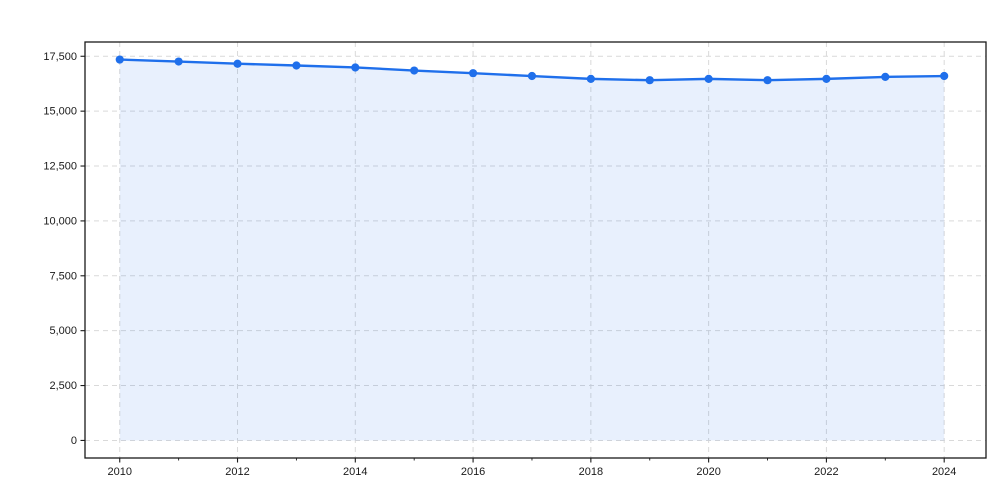 Image resolution: width=1000 pixels, height=500 pixels. I want to click on data-point-2018, so click(590, 78).